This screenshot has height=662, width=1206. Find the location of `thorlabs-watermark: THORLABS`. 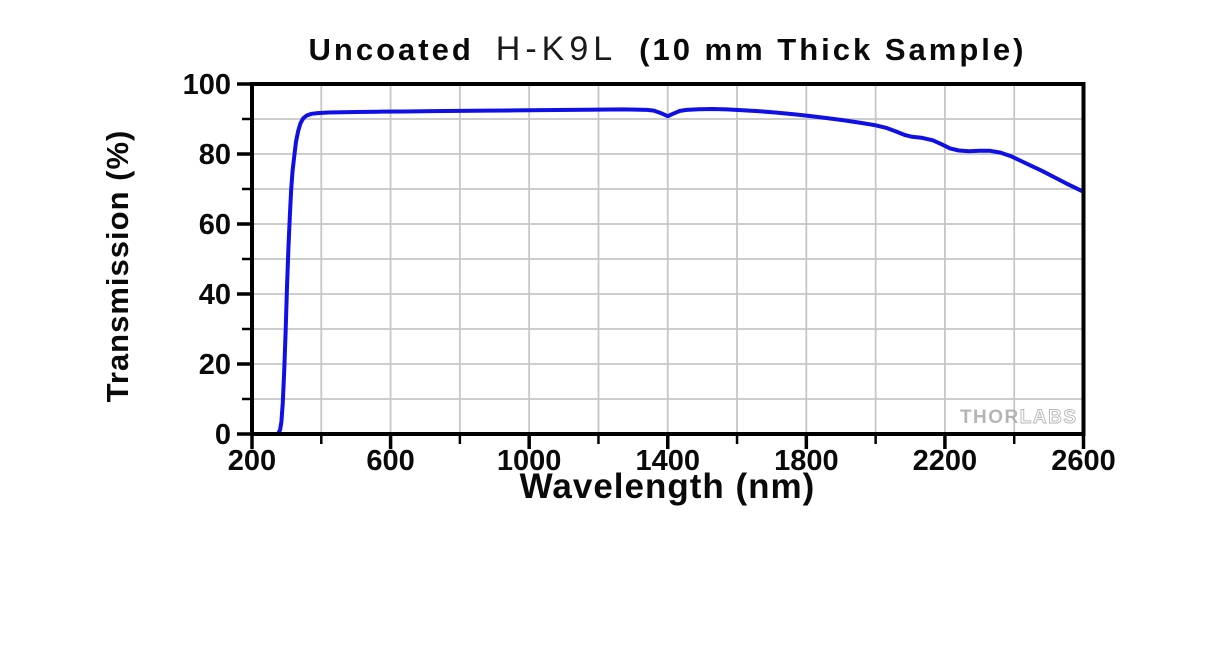

thorlabs-watermark: THORLABS is located at coordinates (1019, 417).